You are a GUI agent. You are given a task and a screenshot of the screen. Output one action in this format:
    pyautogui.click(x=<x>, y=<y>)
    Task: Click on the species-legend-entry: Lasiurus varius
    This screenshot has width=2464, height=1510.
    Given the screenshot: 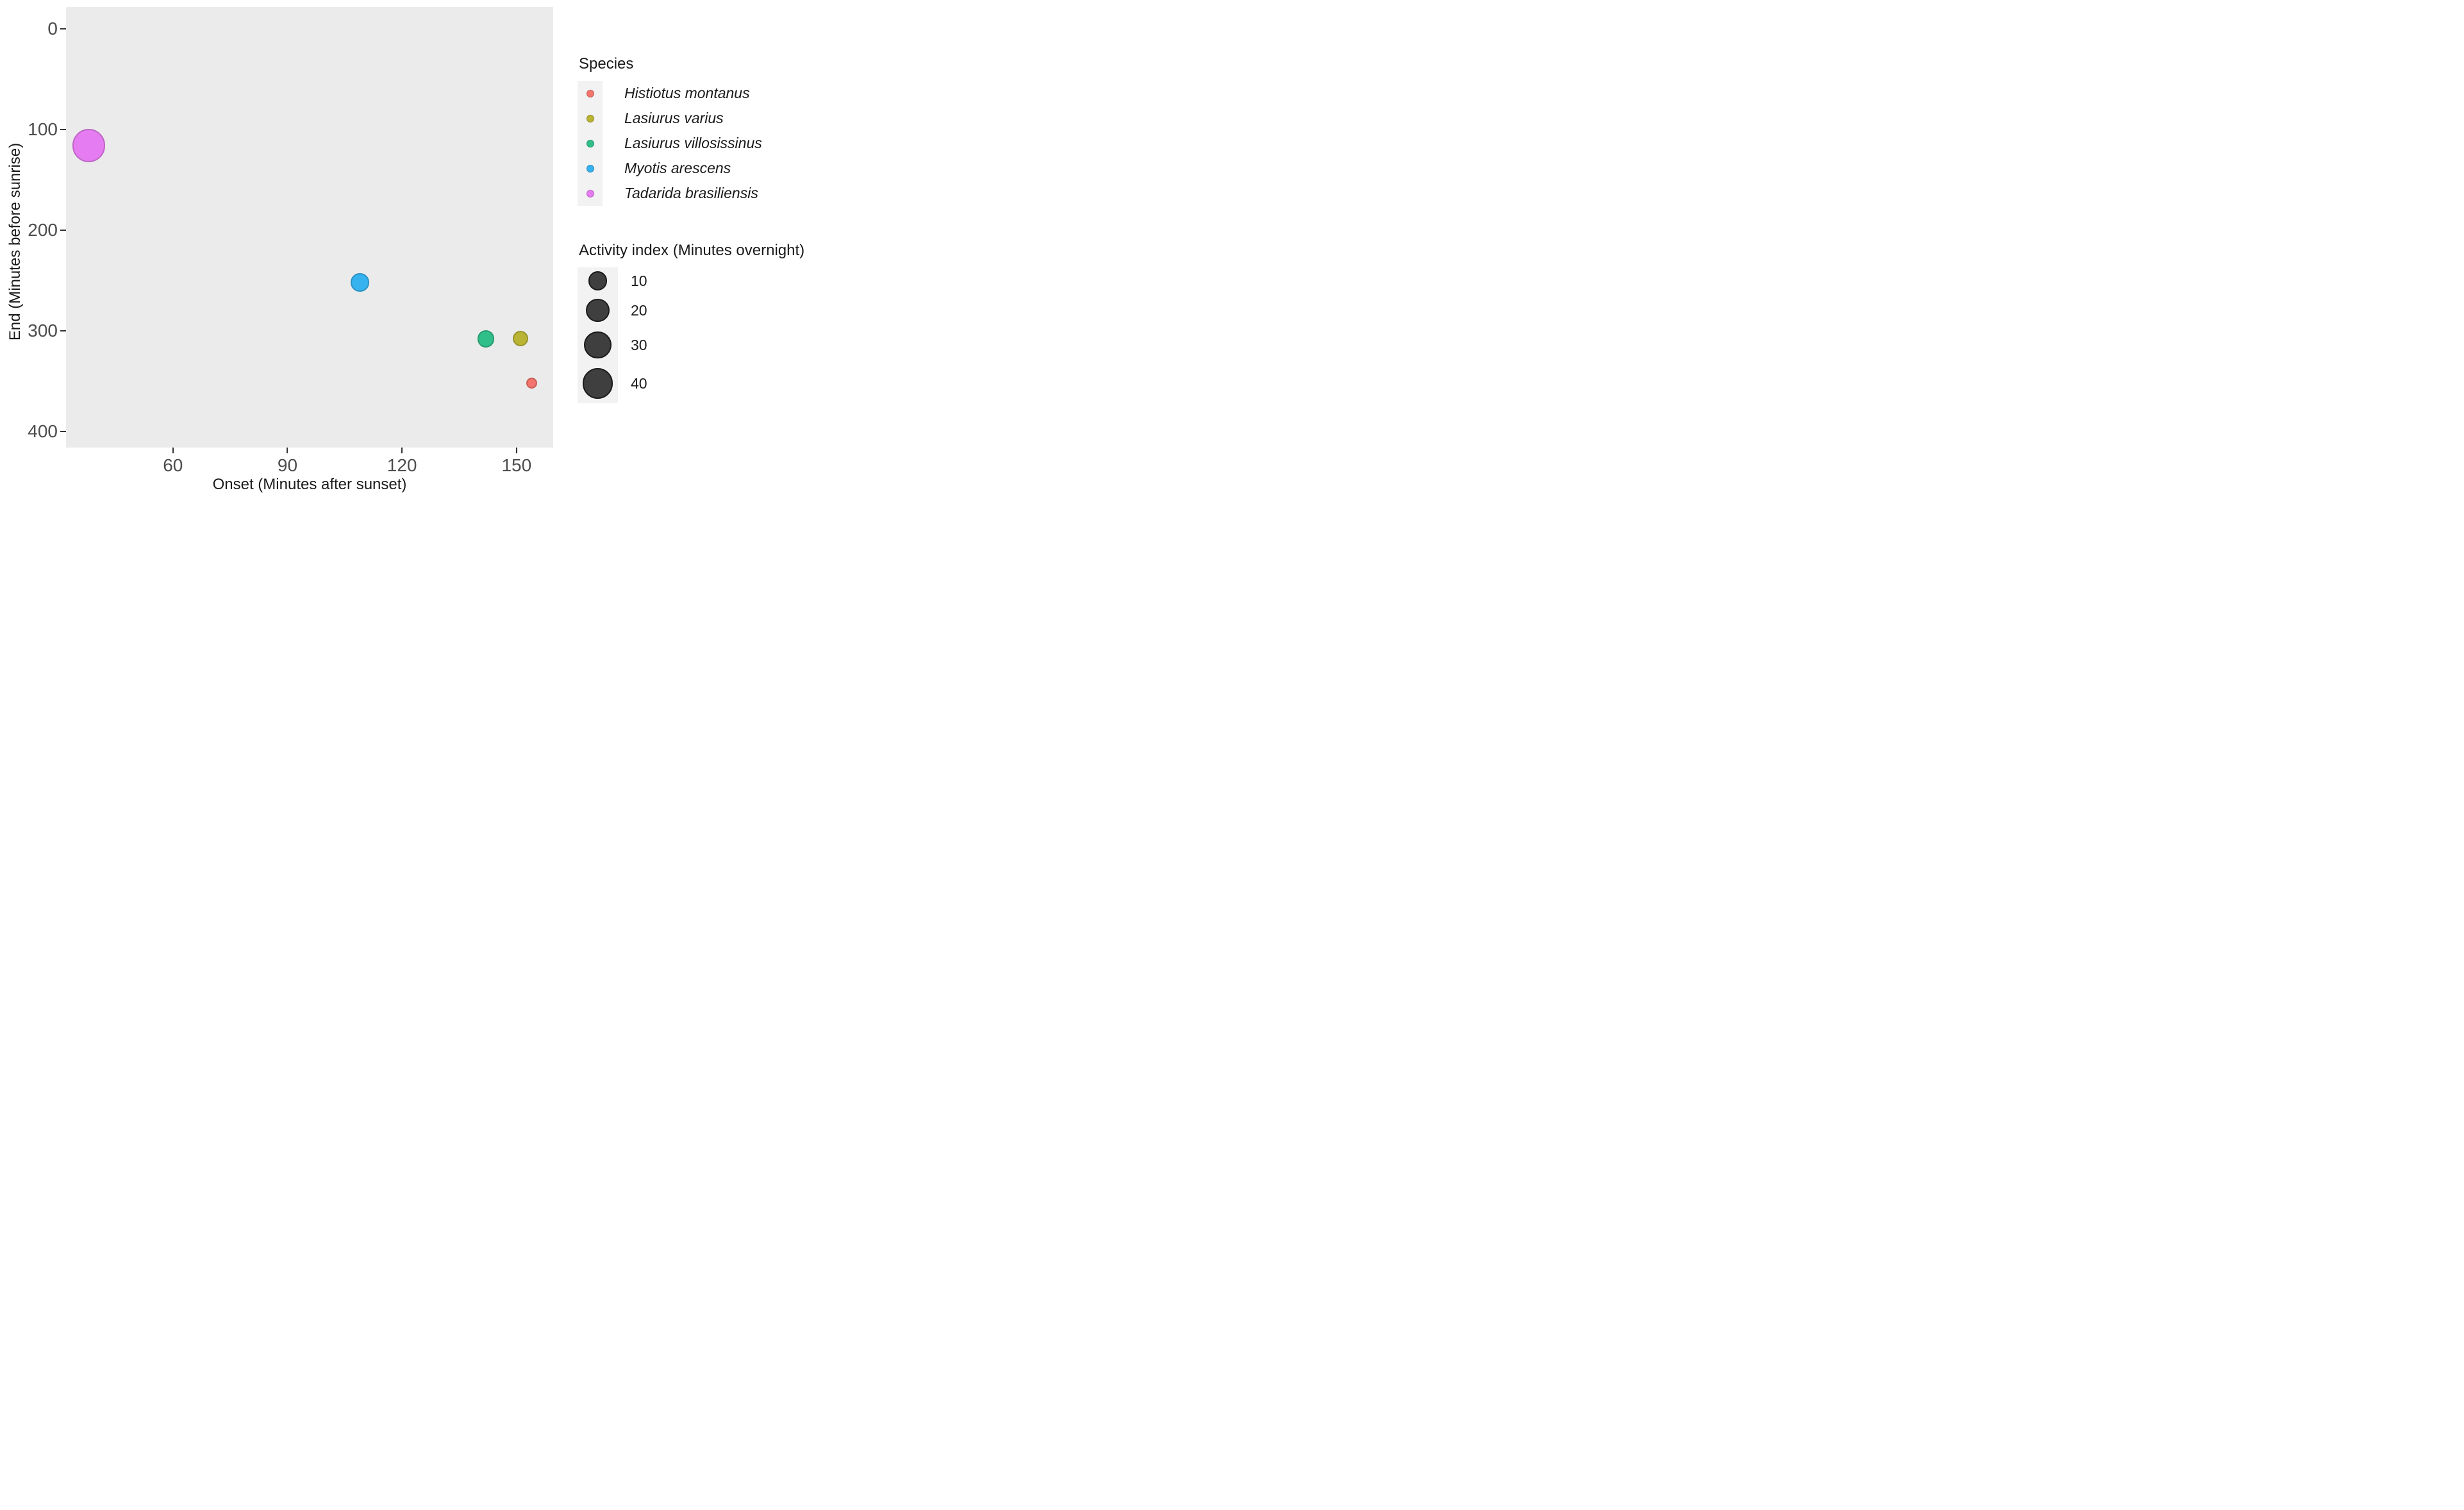 What is the action you would take?
    pyautogui.click(x=670, y=118)
    